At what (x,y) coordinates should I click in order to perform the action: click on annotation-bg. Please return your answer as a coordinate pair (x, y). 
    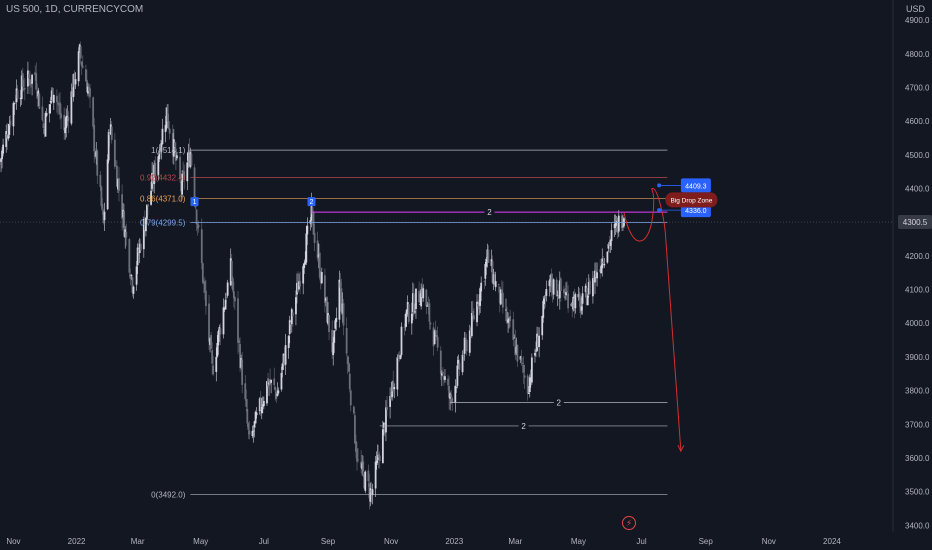
    Looking at the image, I should click on (691, 200).